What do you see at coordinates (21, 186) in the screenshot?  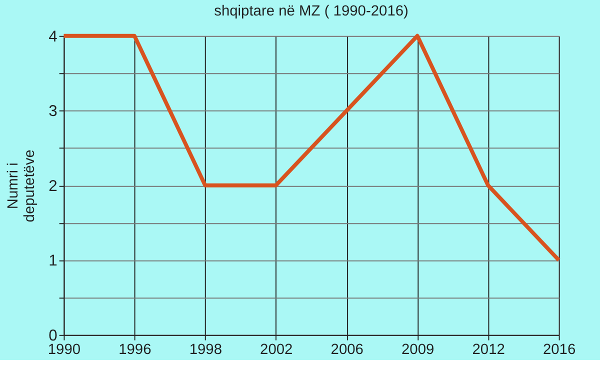 I see `y-axis-title: Numri i deputetëve` at bounding box center [21, 186].